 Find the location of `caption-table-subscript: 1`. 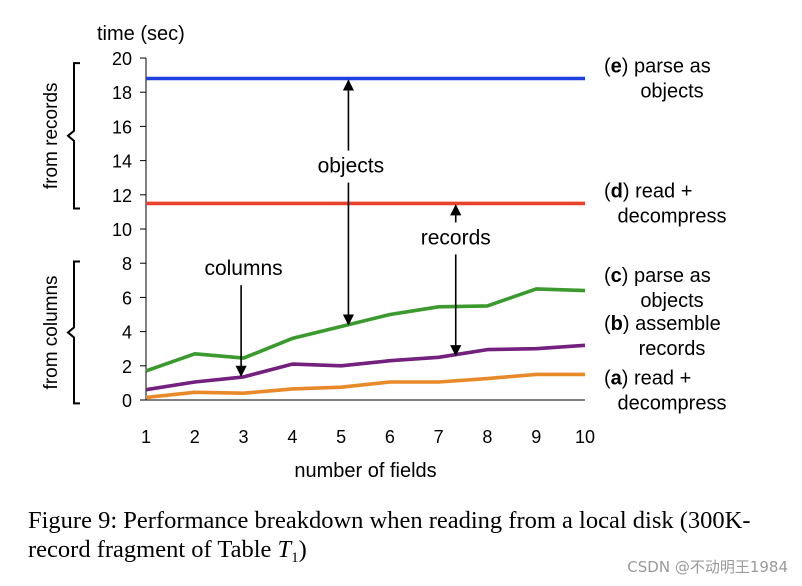

caption-table-subscript: 1 is located at coordinates (295, 558).